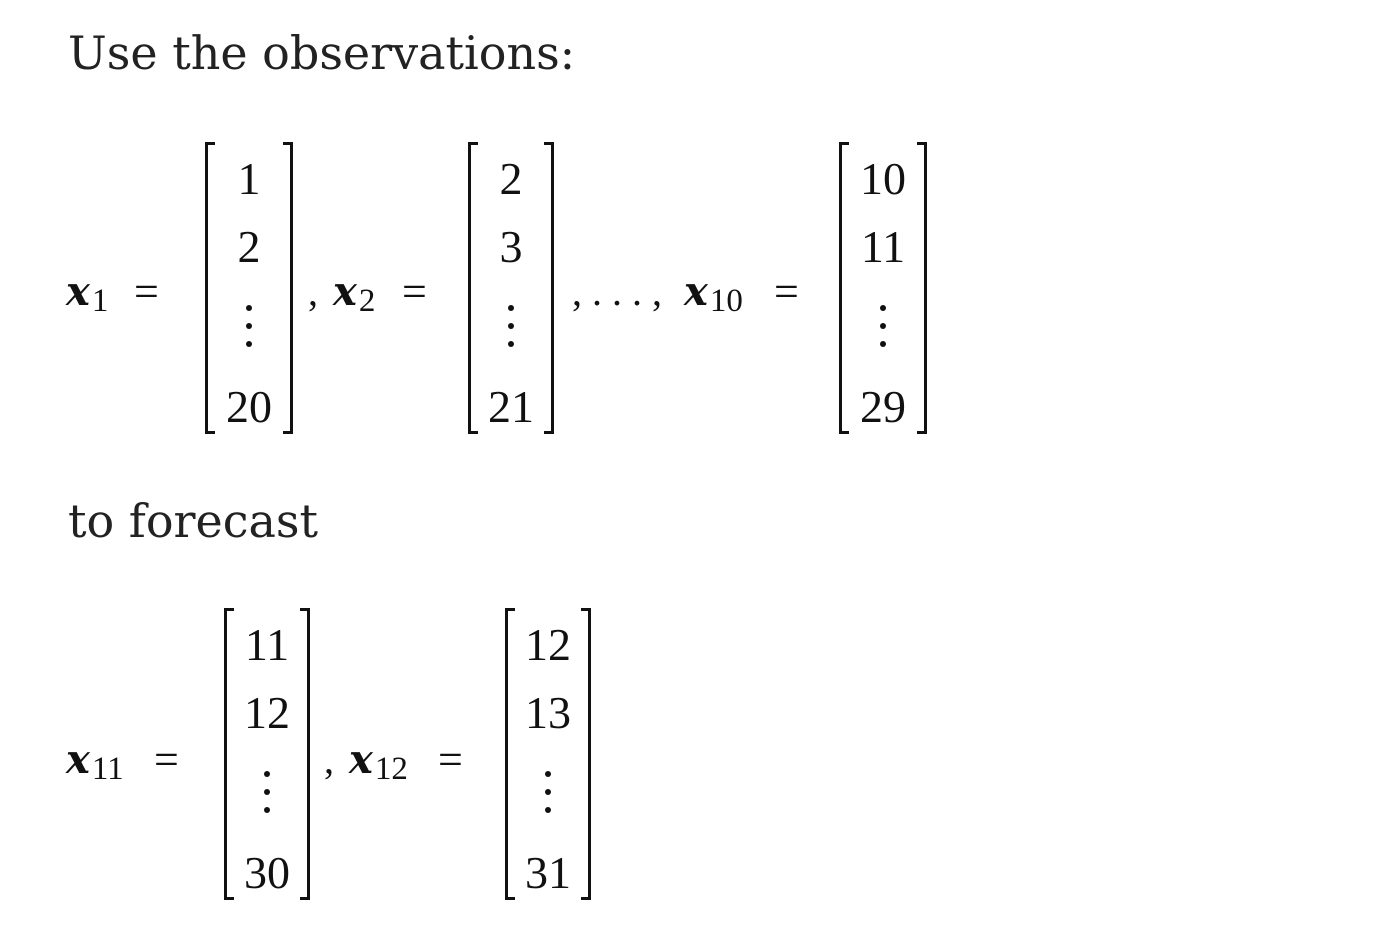 This screenshot has height=928, width=1400. I want to click on variable-x12: x12, so click(378, 761).